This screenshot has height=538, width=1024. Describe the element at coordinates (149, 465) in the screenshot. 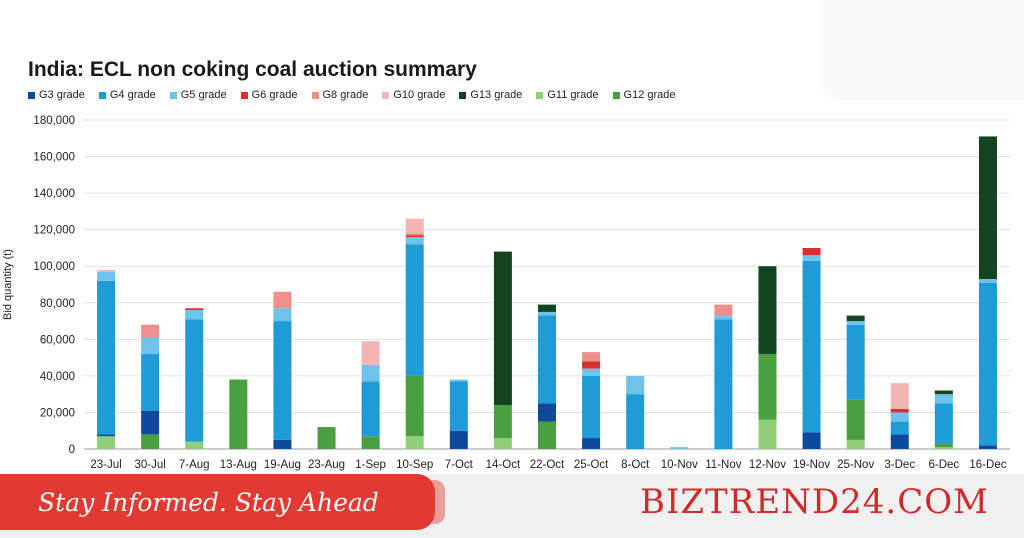

I see `x-tick-label: 30-Jul` at that location.